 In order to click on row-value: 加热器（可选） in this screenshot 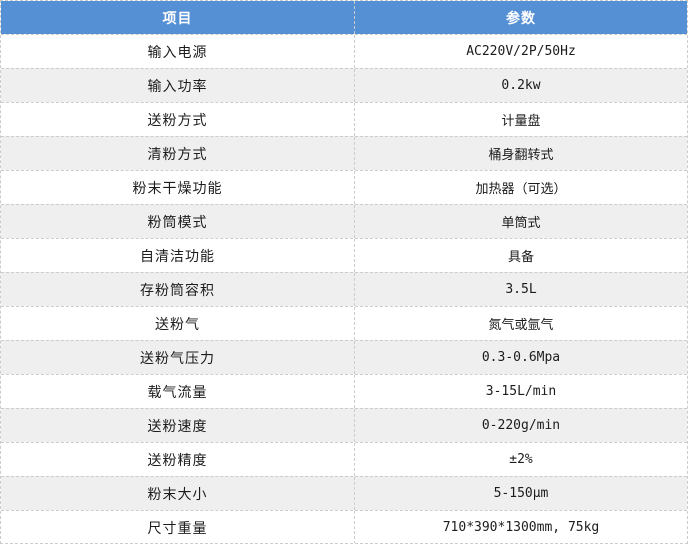, I will do `click(521, 189)`.